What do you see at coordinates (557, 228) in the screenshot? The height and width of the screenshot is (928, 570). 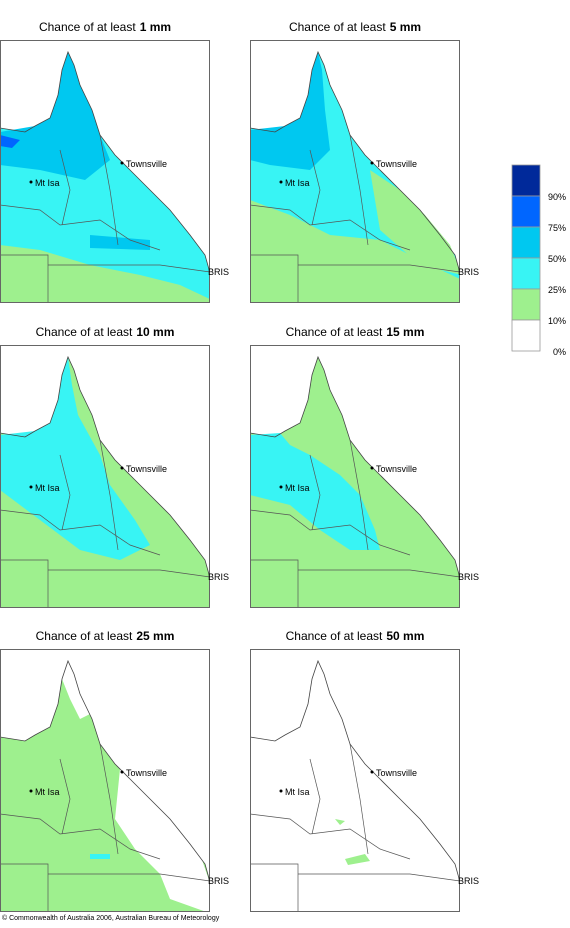 I see `legend-label: 75%` at bounding box center [557, 228].